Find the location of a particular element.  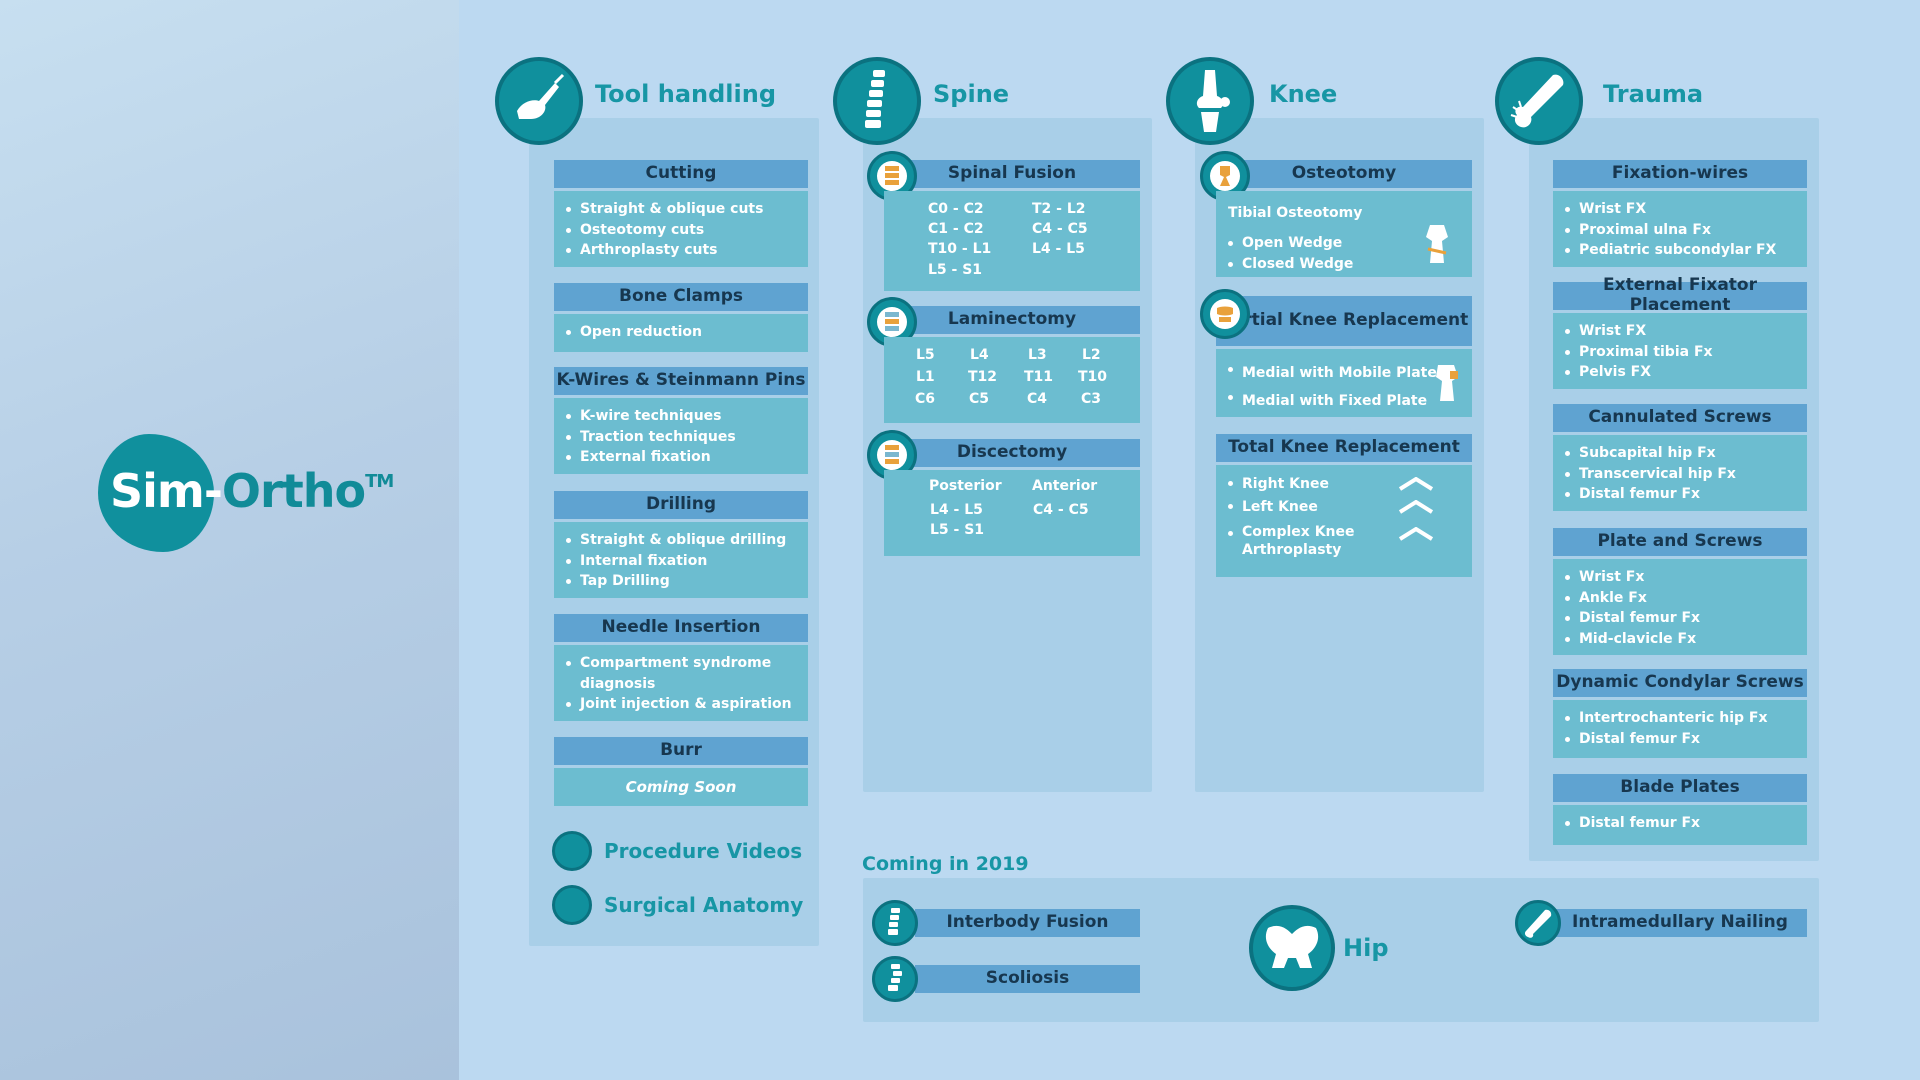

fusion-level: T2 - L2 is located at coordinates (1059, 209).